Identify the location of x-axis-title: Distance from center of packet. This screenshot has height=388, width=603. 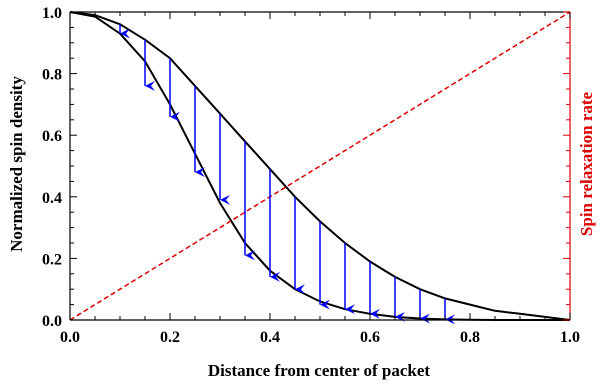
(319, 370).